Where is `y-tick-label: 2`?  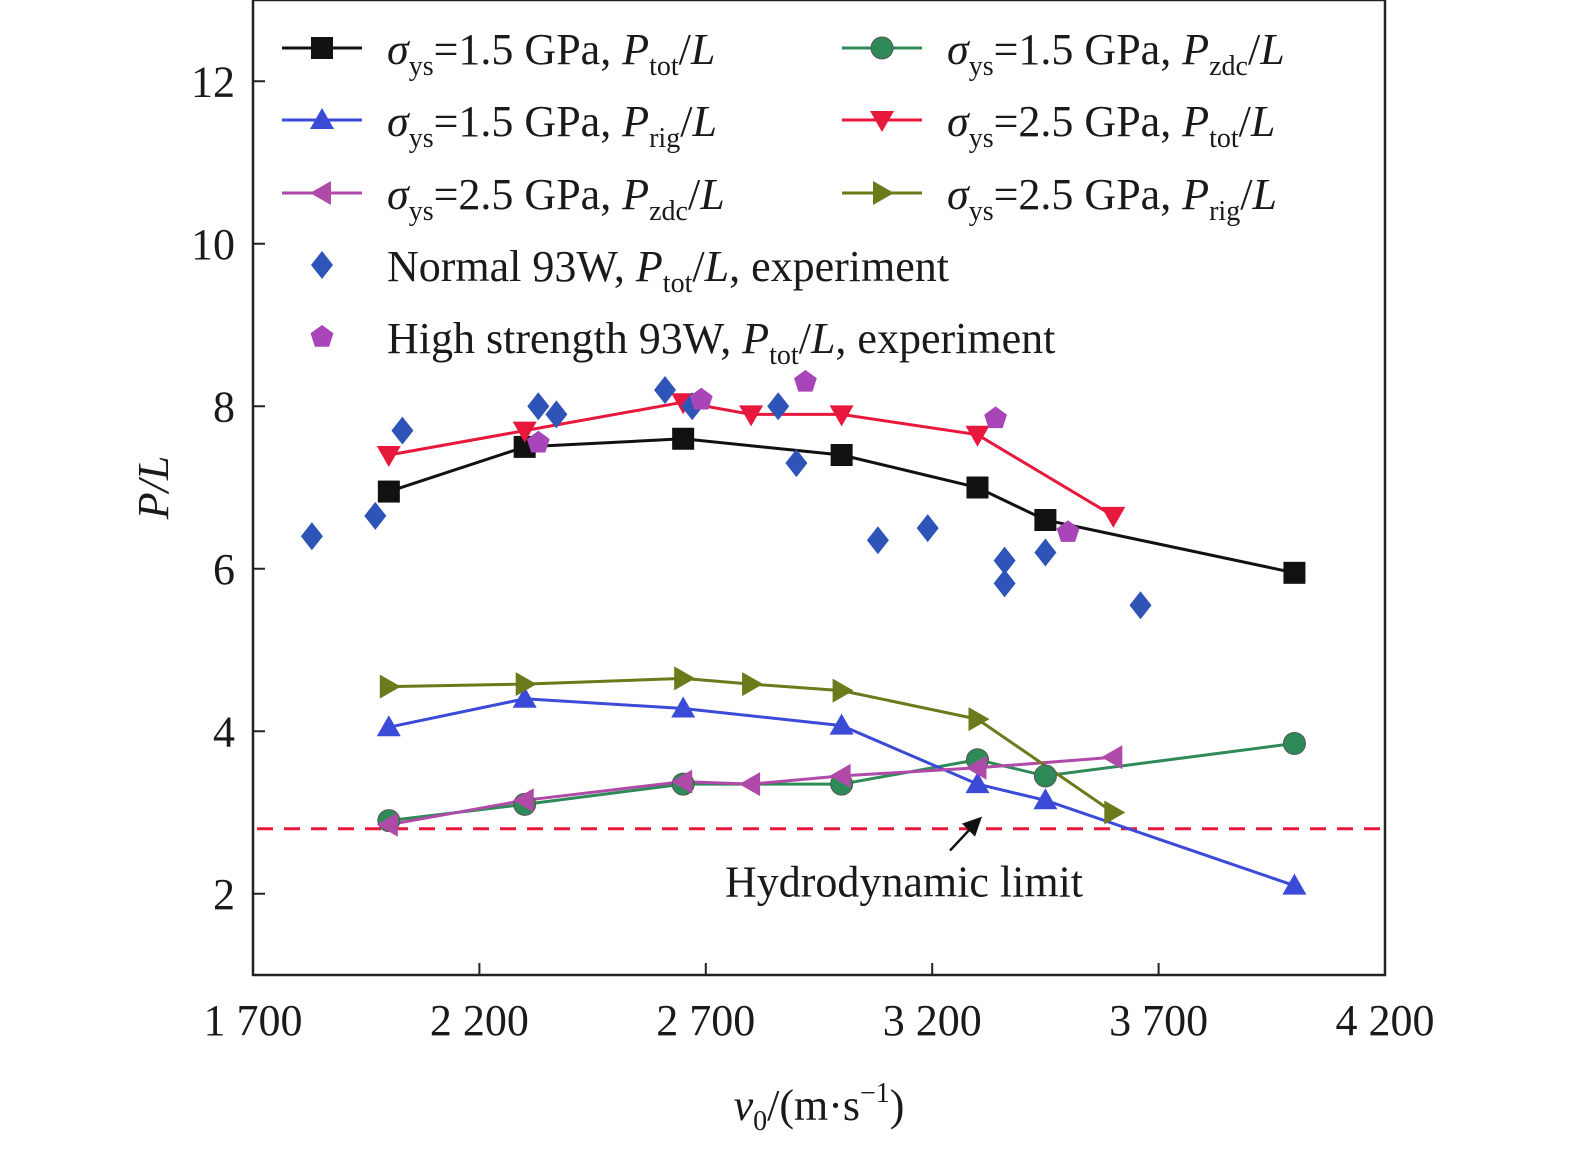
y-tick-label: 2 is located at coordinates (224, 894).